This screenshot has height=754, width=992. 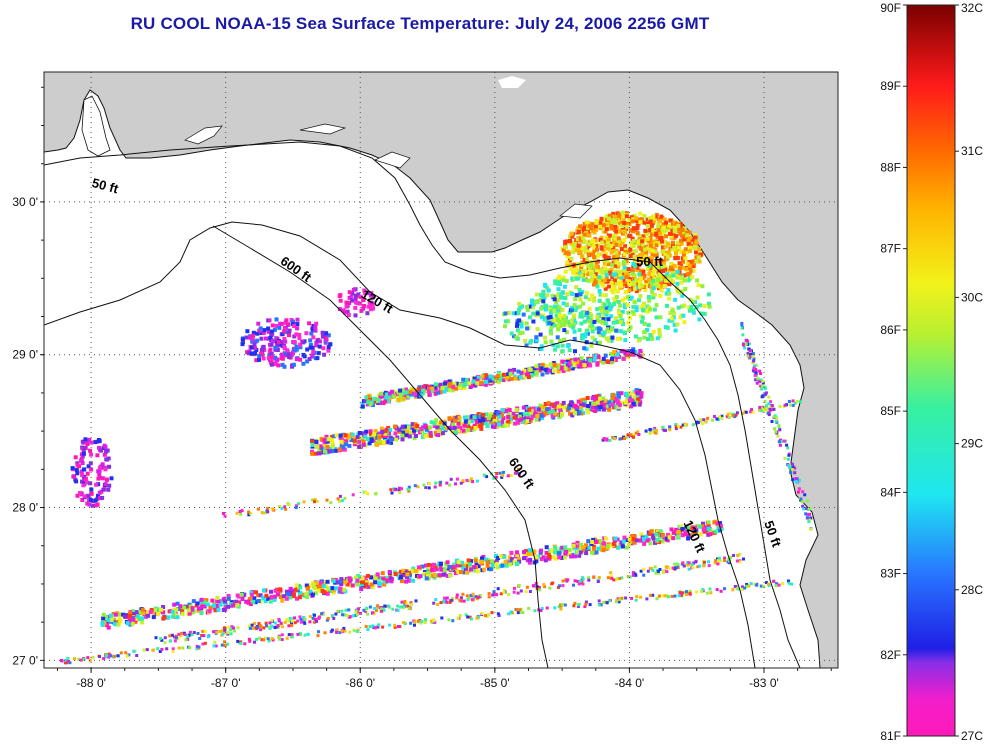 What do you see at coordinates (890, 492) in the screenshot?
I see `colorbar-f-label: 84F` at bounding box center [890, 492].